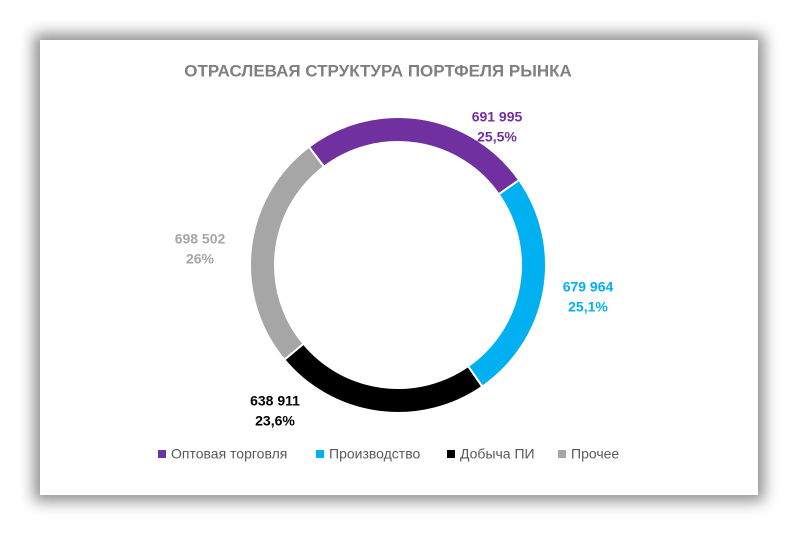  Describe the element at coordinates (200, 239) in the screenshot. I see `value-label: 698 502` at that location.